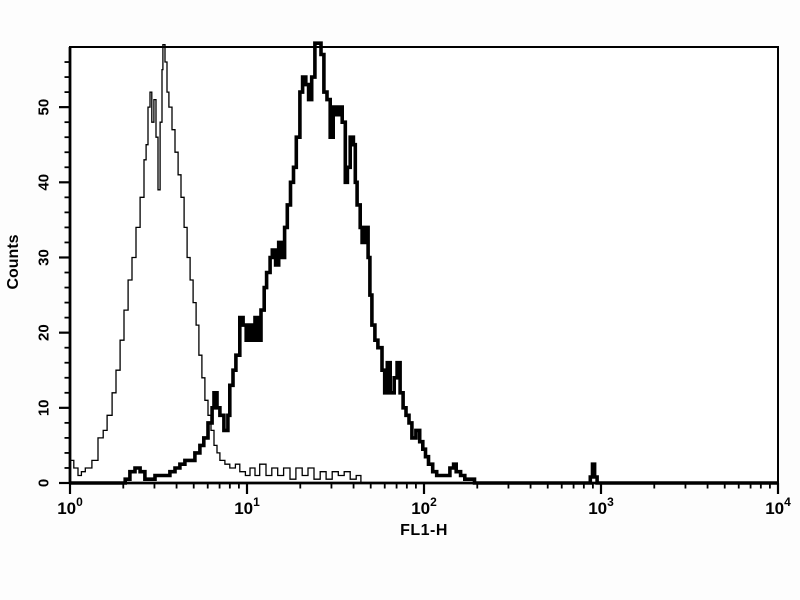 The width and height of the screenshot is (800, 600). I want to click on y-tick-label: 50, so click(44, 107).